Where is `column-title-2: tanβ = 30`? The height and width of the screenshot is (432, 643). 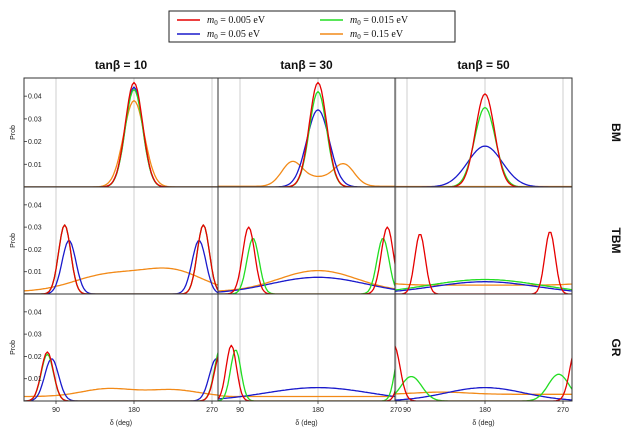 column-title-2: tanβ = 30 is located at coordinates (306, 65).